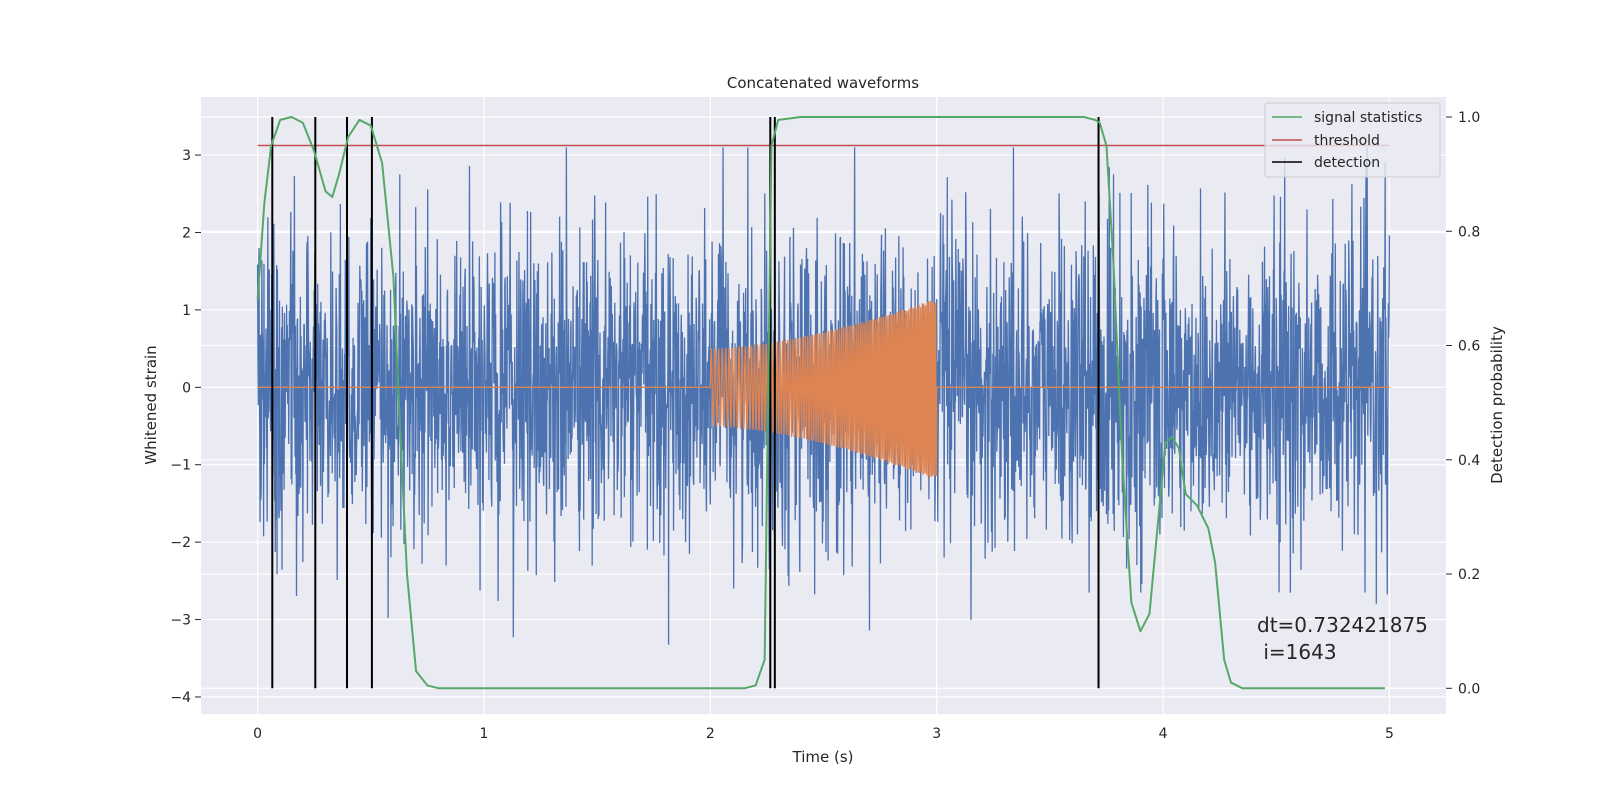 Image resolution: width=1600 pixels, height=800 pixels. Describe the element at coordinates (823, 757) in the screenshot. I see `x-axis-label: Time (s)` at that location.